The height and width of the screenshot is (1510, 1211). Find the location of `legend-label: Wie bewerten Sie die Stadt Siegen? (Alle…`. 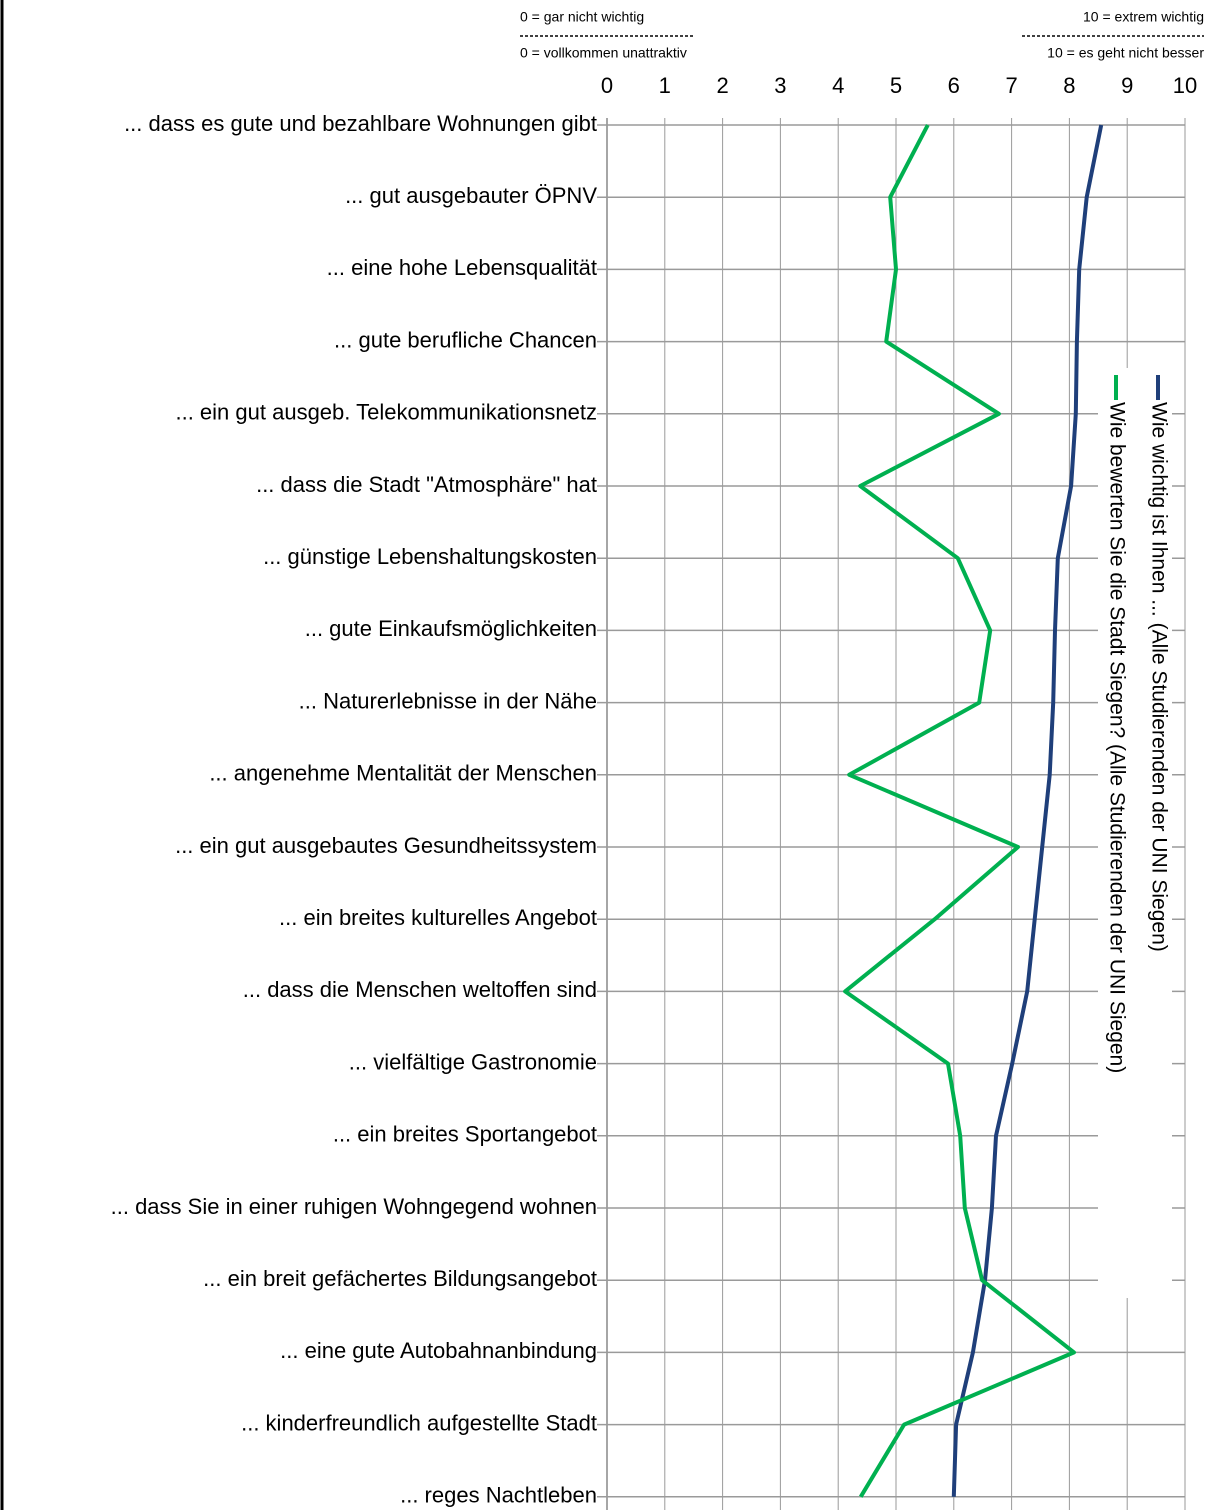

legend-label: Wie bewerten Sie die Stadt Siegen? (Alle… is located at coordinates (1116, 737).